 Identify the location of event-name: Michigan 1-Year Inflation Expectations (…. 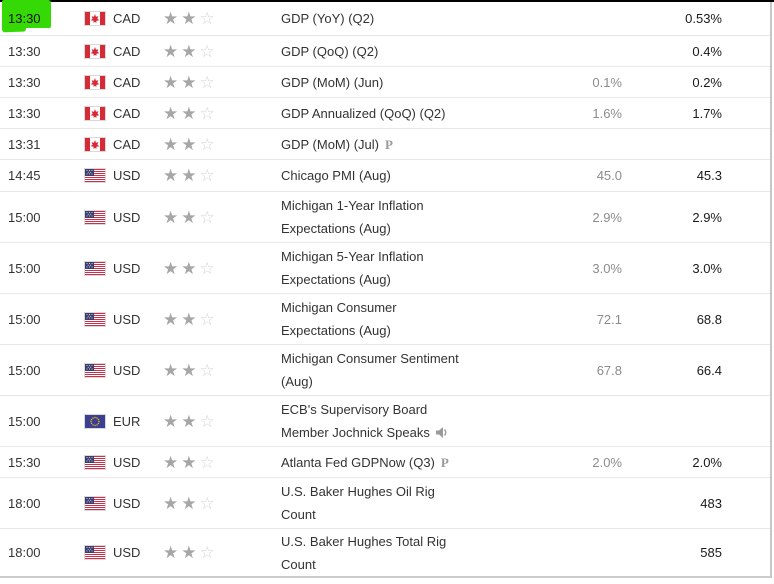
(352, 217).